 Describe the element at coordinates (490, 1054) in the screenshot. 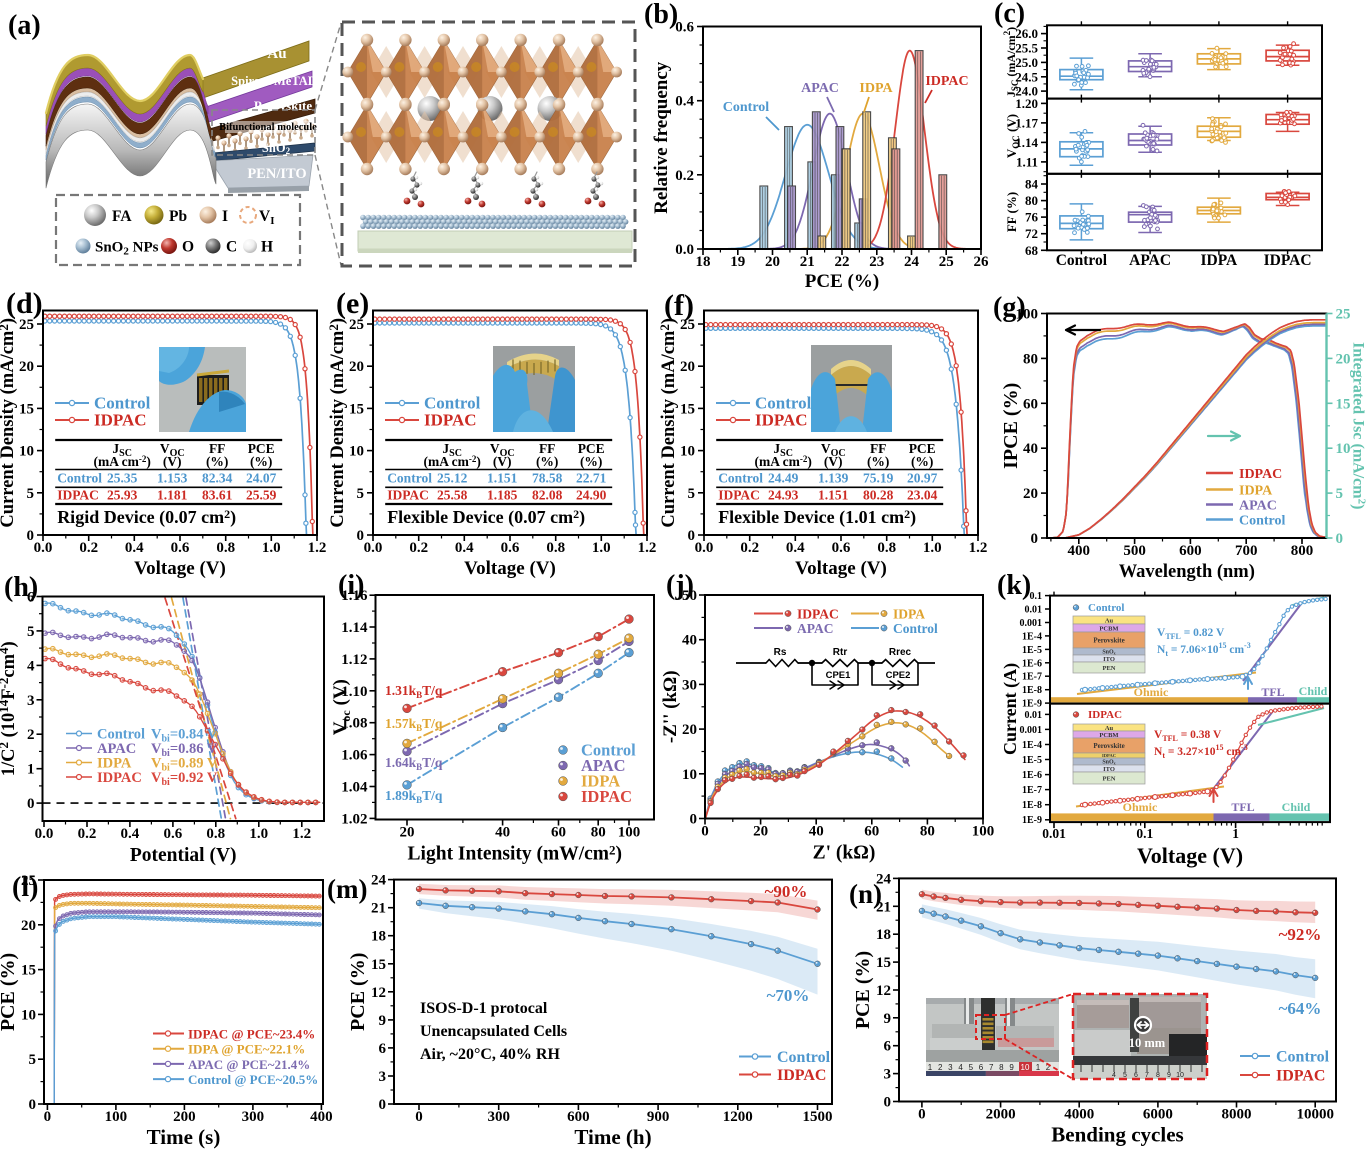

I see `svg-text: Air, ~20°C, 40% RH` at that location.